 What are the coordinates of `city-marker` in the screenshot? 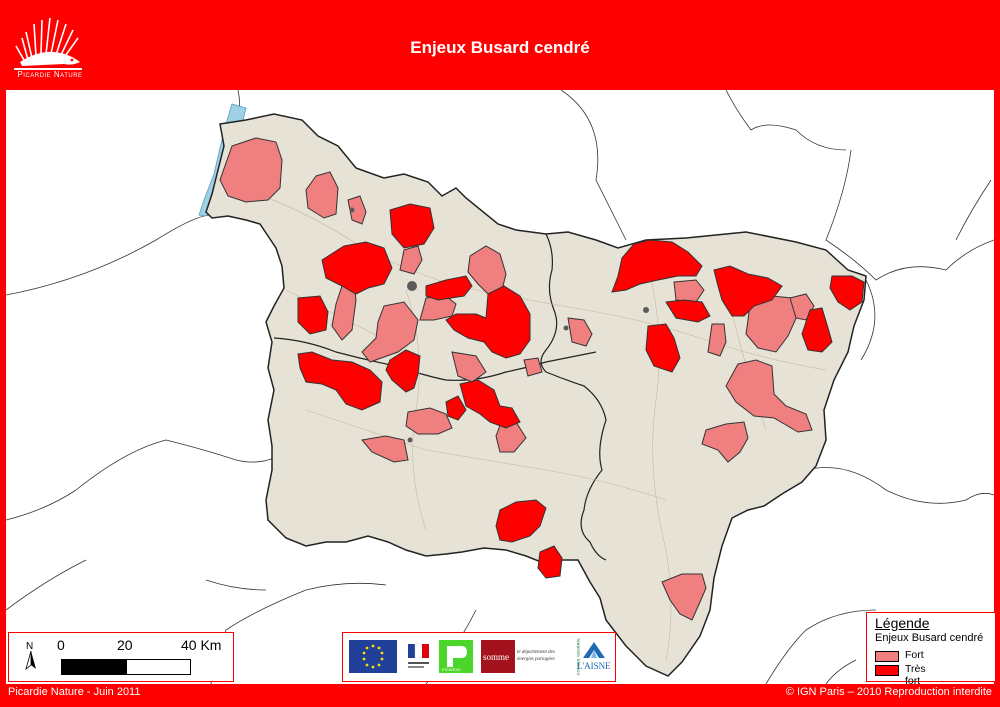 It's located at (566, 328).